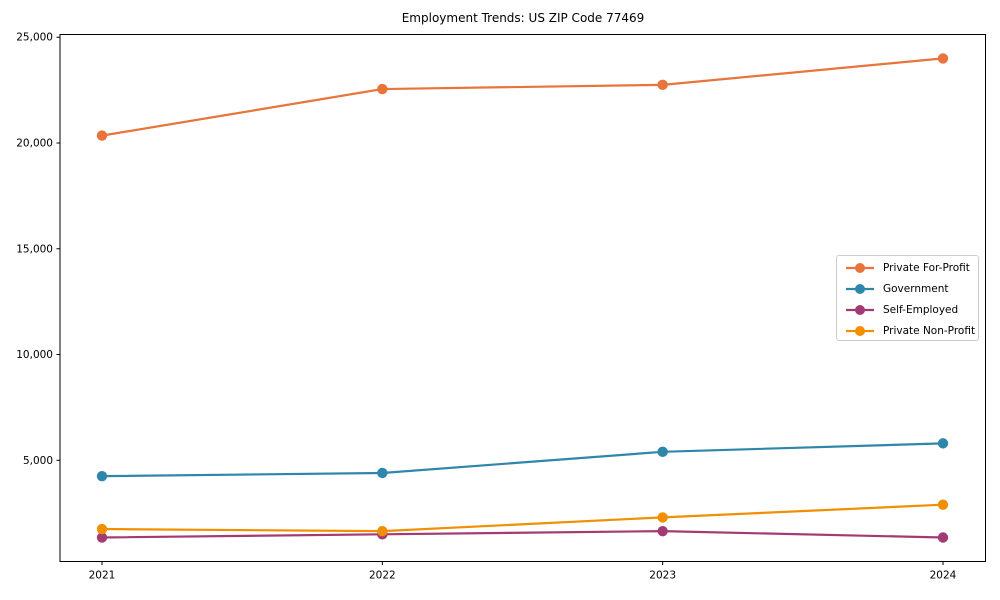 This screenshot has width=1000, height=600. I want to click on x-tick-label: 2021, so click(102, 576).